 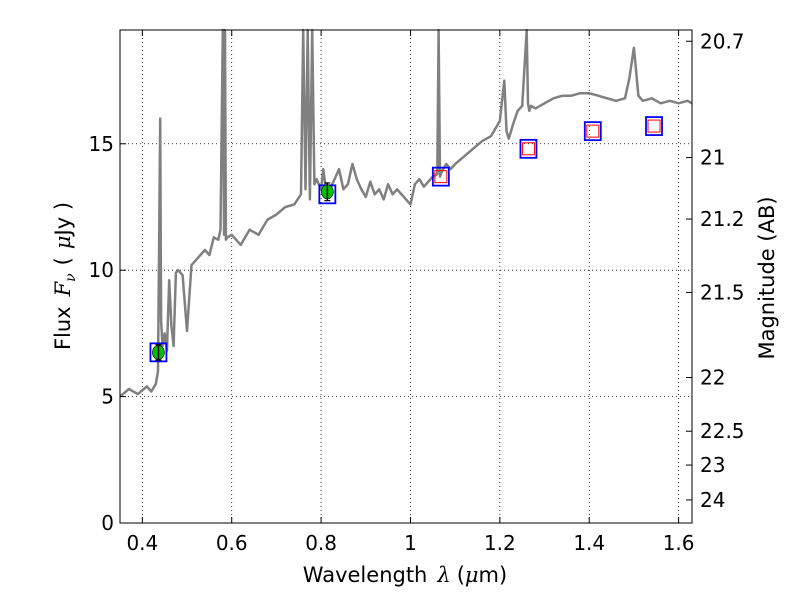 I want to click on mag-tick-label: 23, so click(x=712, y=465).